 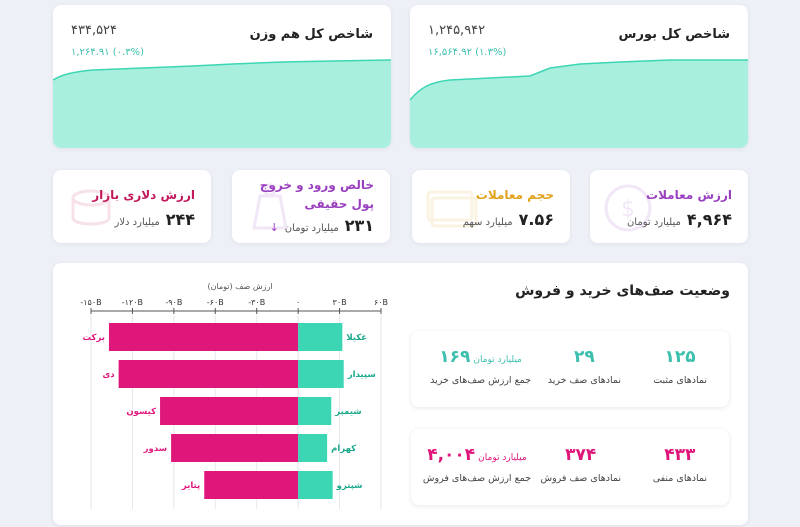 What do you see at coordinates (155, 449) in the screenshot?
I see `sell-symbol-label: سدور` at bounding box center [155, 449].